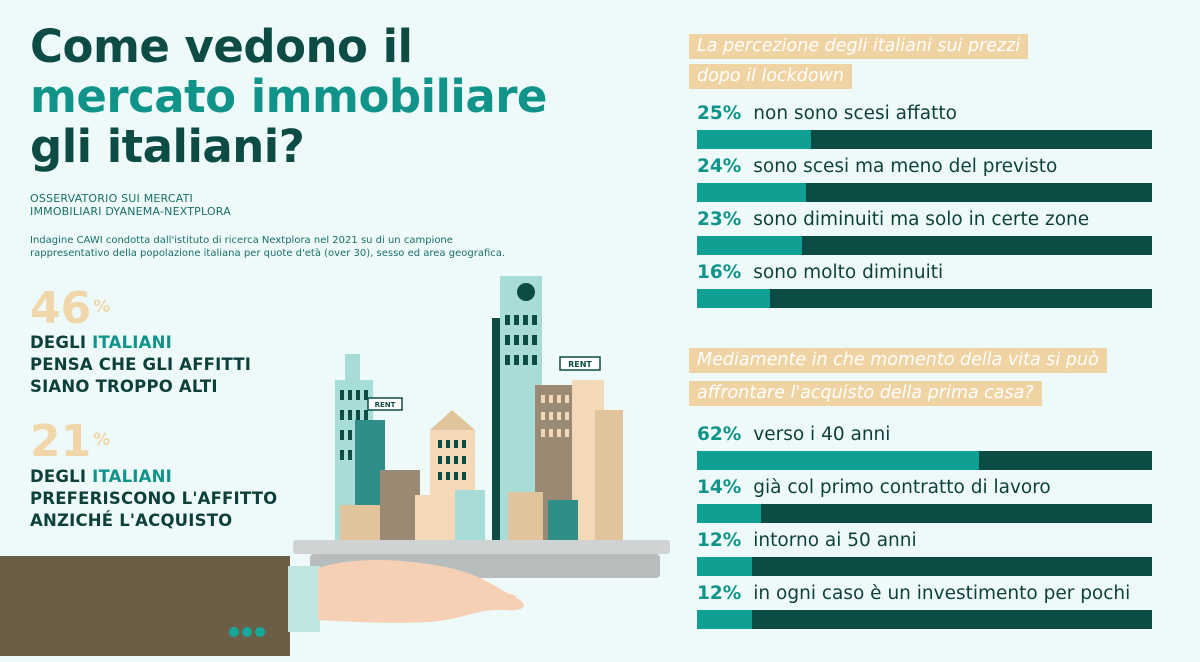 Image resolution: width=1200 pixels, height=662 pixels. I want to click on stat-1-line-1-pre: DEGLI, so click(61, 342).